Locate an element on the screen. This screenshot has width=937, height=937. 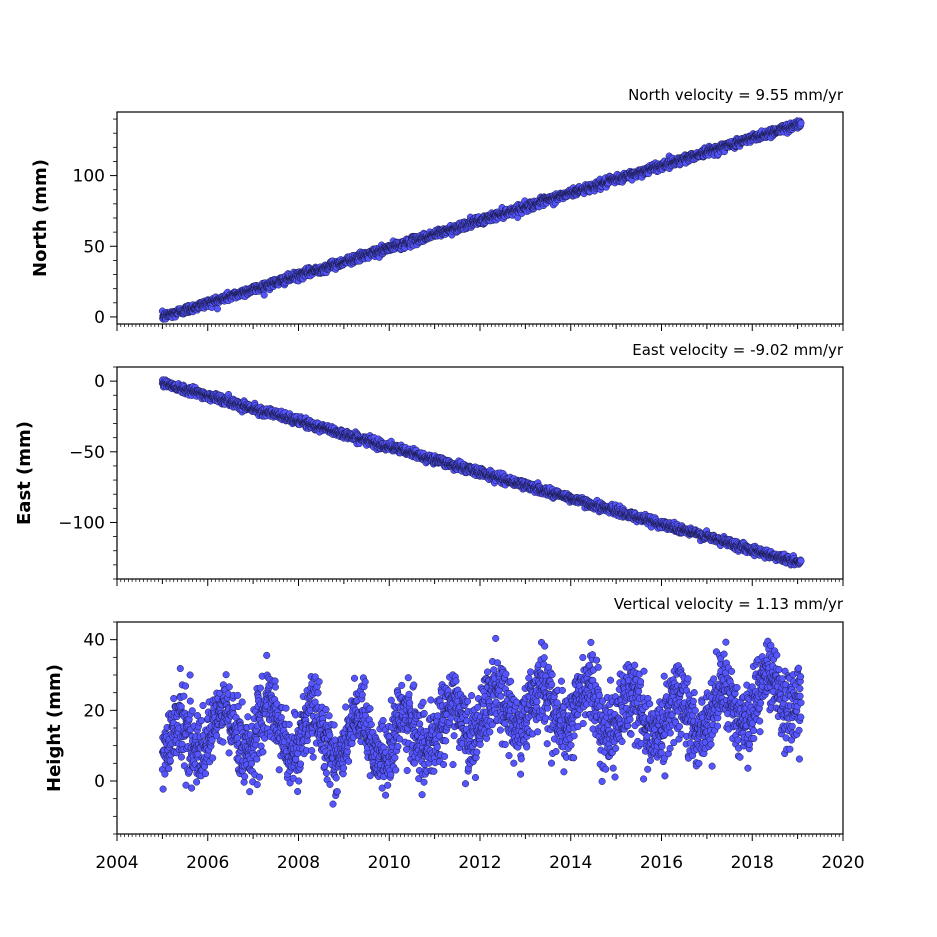
y-tick-label: 100 is located at coordinates (89, 177).